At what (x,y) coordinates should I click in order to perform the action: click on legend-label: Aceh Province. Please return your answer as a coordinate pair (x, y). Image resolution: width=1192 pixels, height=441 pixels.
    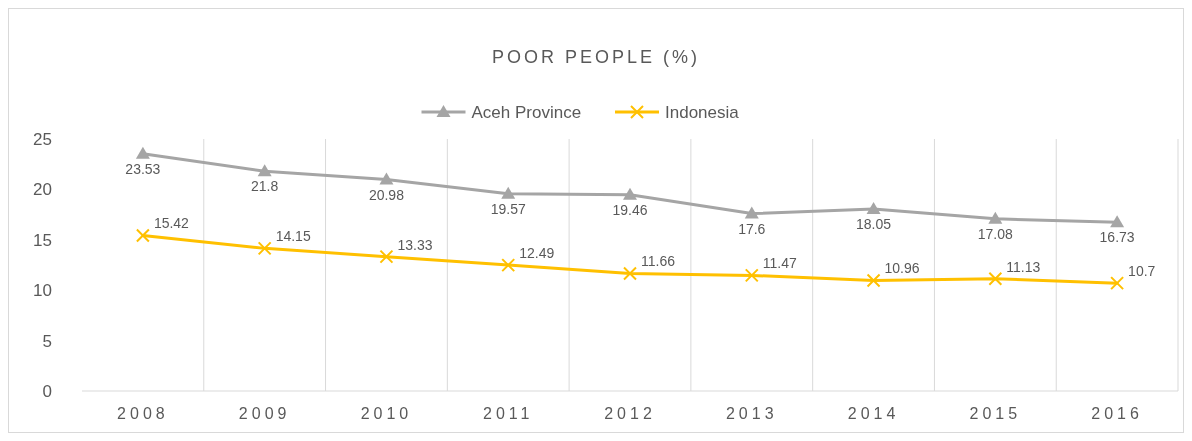
    Looking at the image, I should click on (526, 112).